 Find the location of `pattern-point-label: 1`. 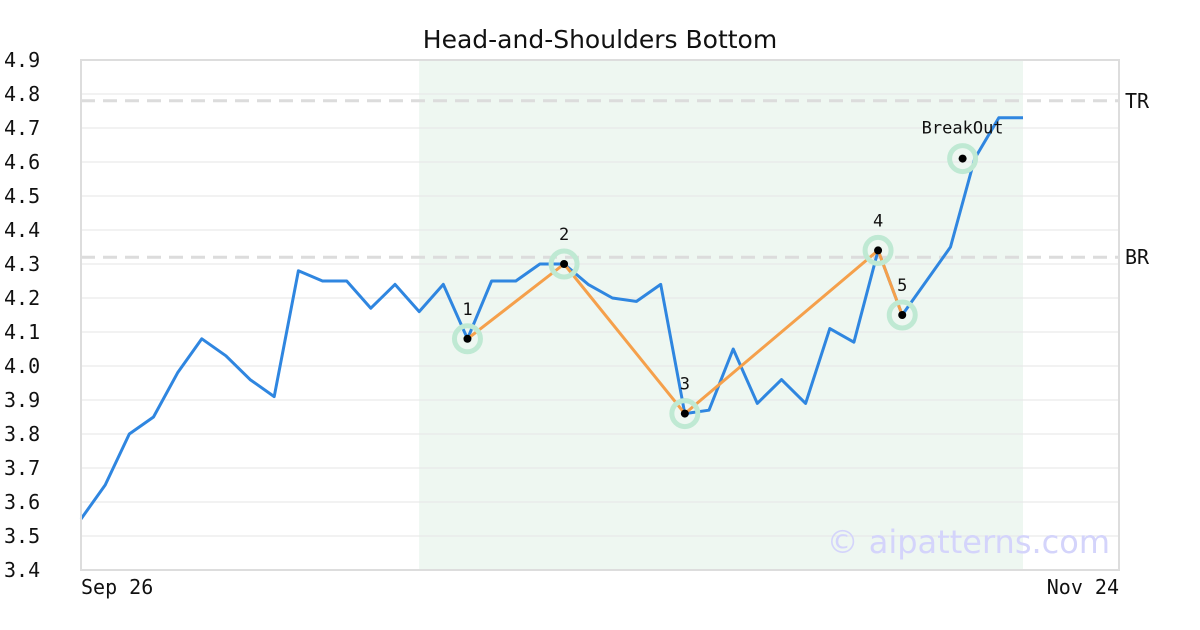

pattern-point-label: 1 is located at coordinates (467, 310).